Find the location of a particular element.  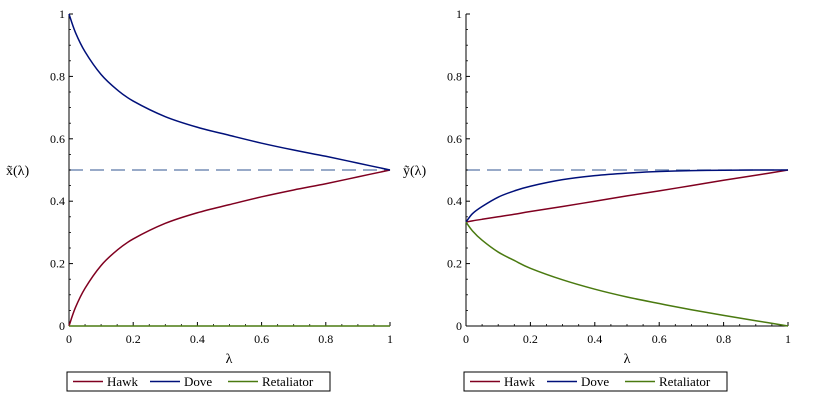

legend-label-retaliator-left: Retaliator is located at coordinates (288, 381).